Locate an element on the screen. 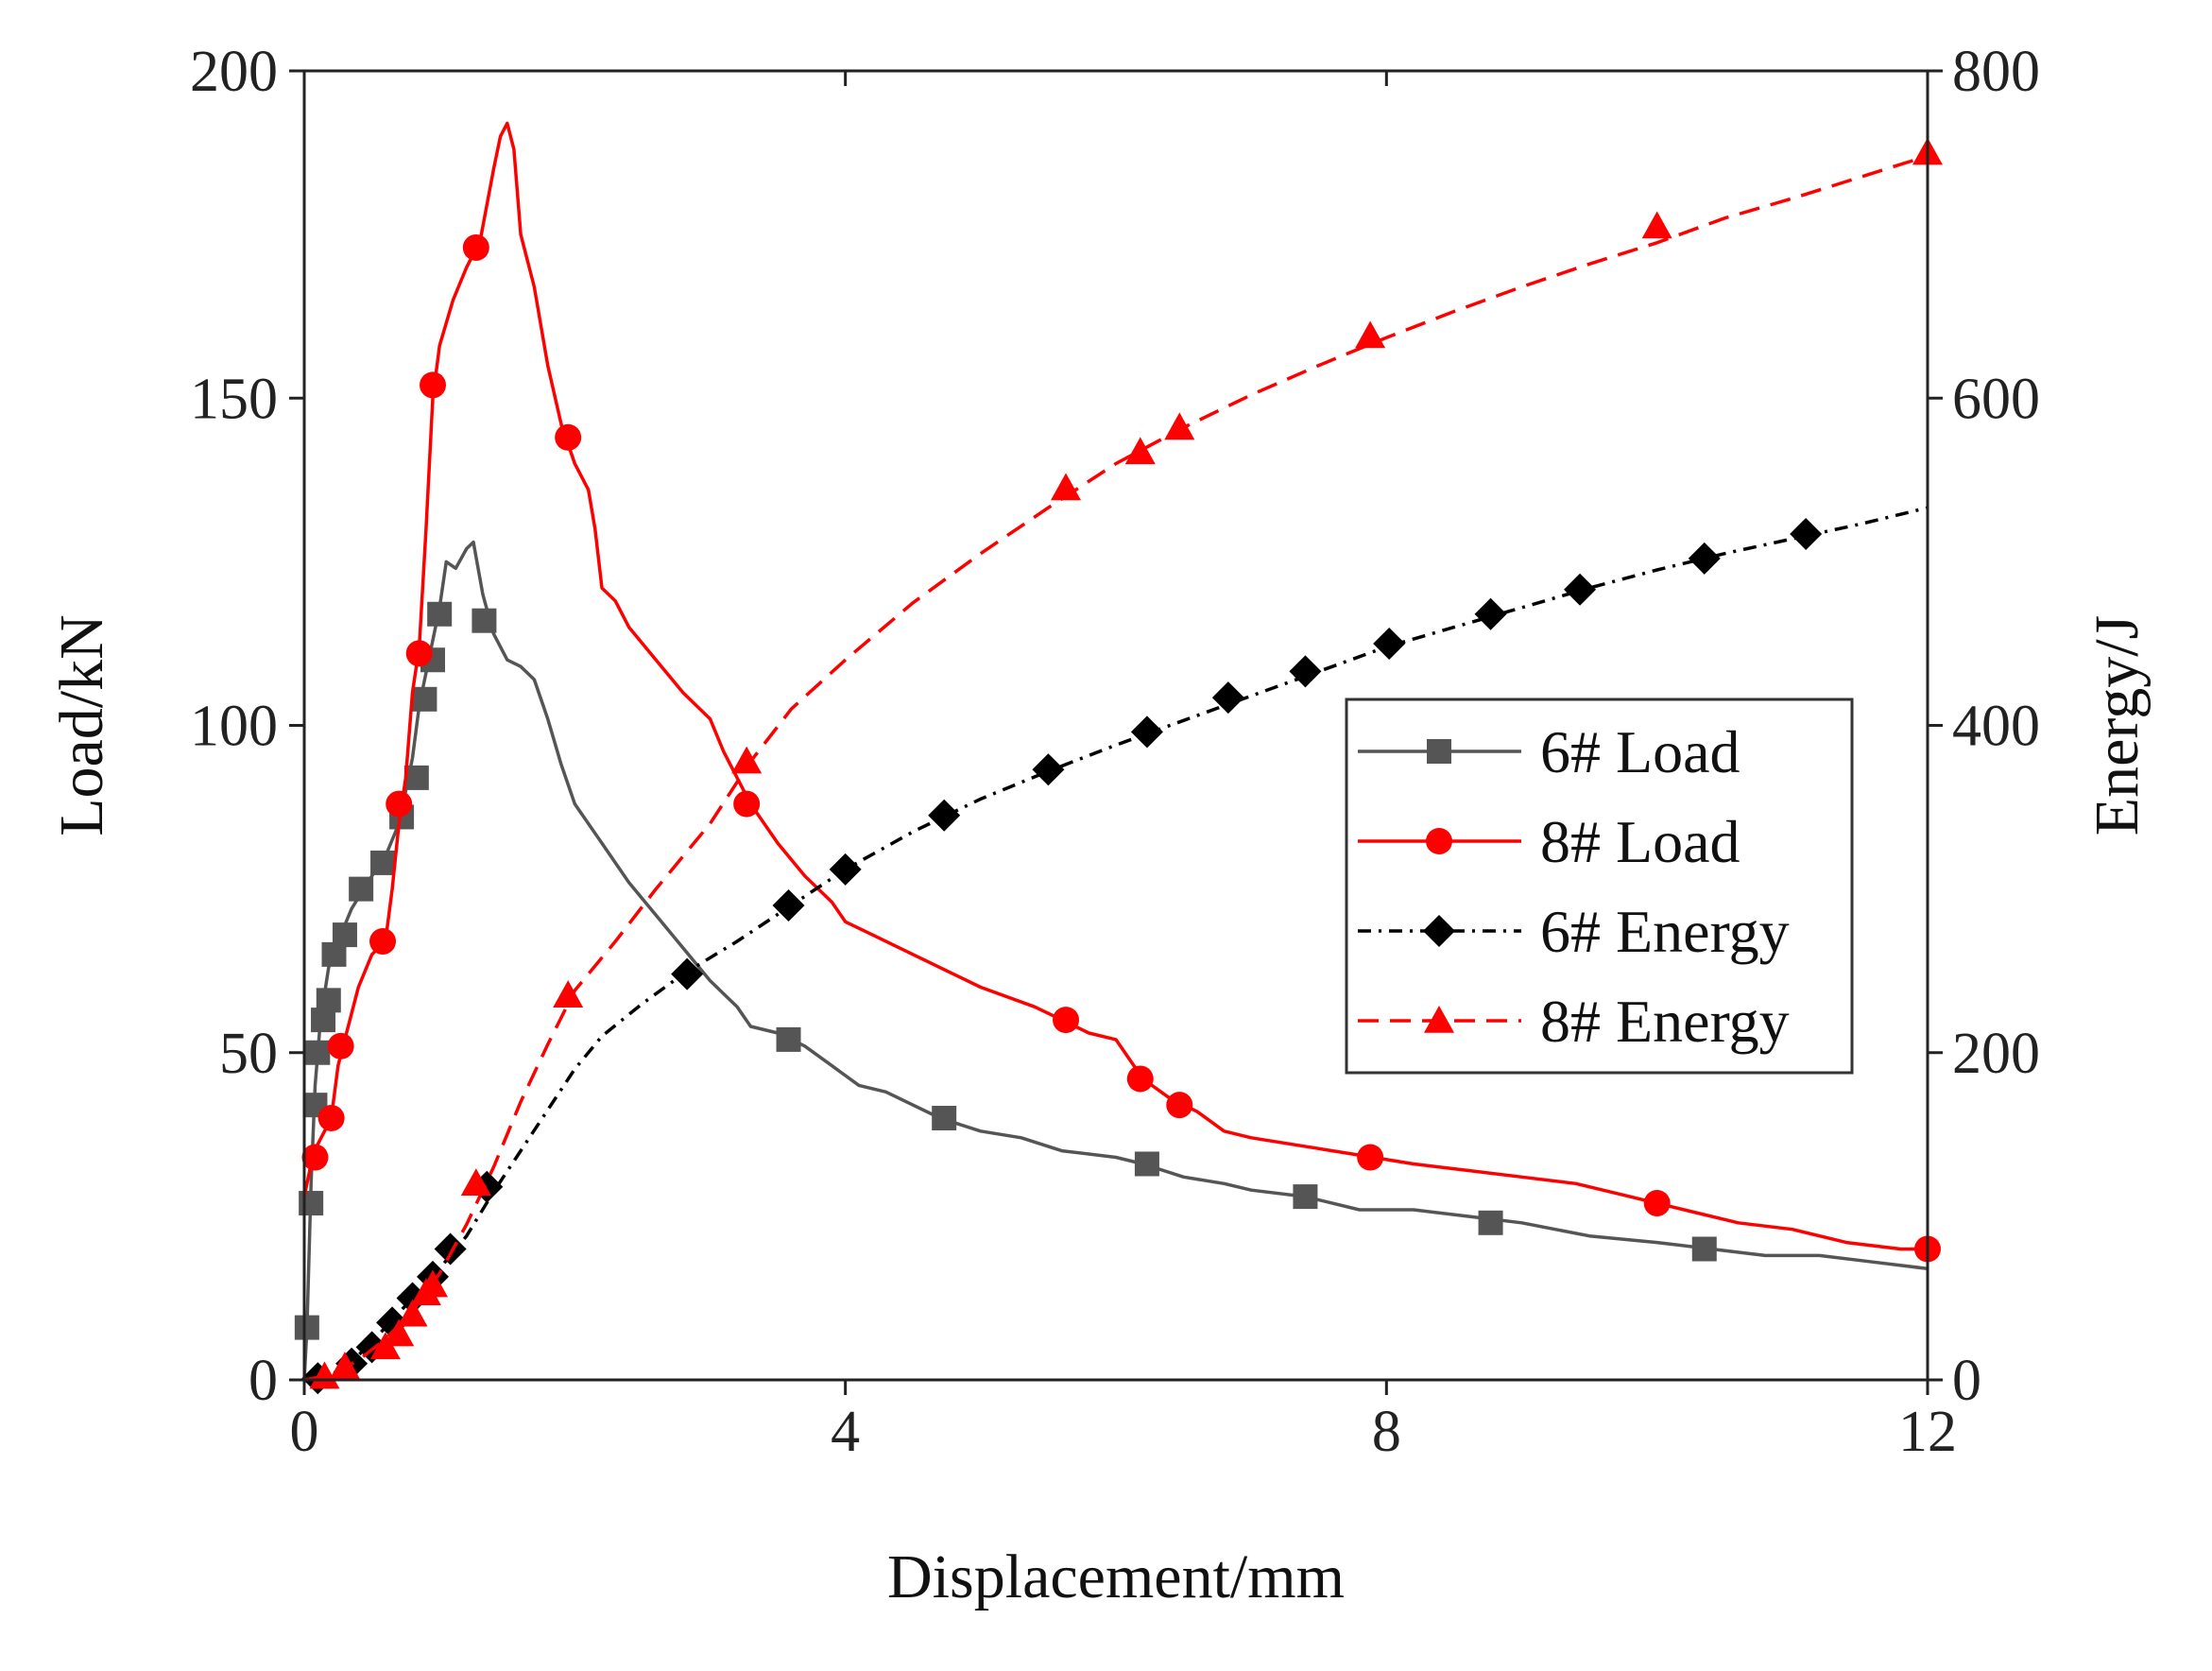  legend: 6# Load 8# Load 6# Energy 8# Energy is located at coordinates (1600, 886).